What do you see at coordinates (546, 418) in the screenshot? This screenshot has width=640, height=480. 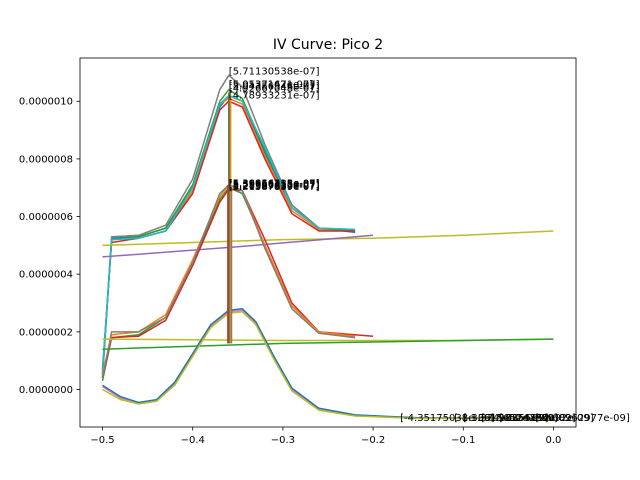 I see `peak-annotation-16: [-1.74285092e-09]` at bounding box center [546, 418].